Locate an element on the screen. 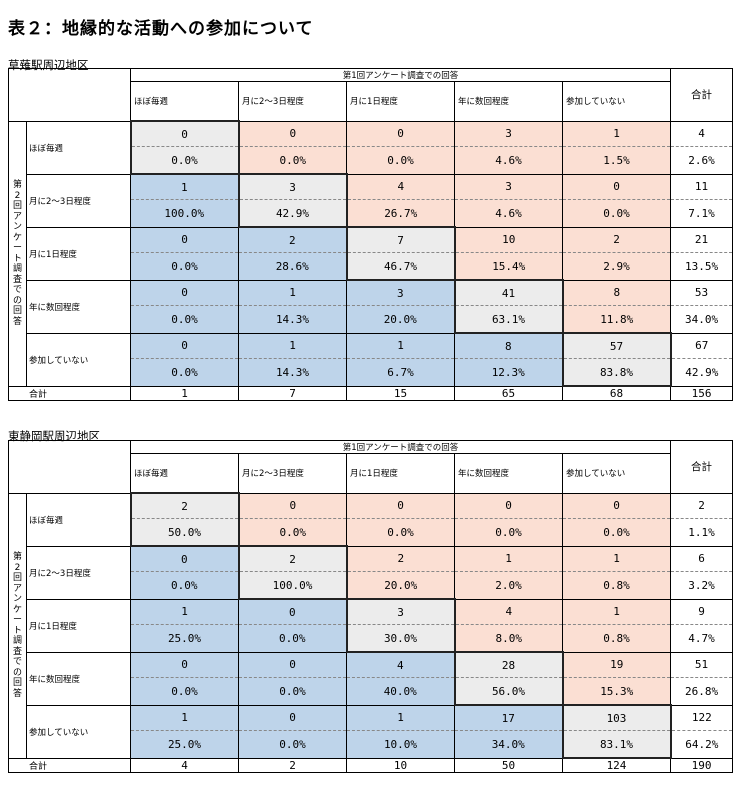 This screenshot has height=795, width=740. count-cell: 103 is located at coordinates (616, 717).